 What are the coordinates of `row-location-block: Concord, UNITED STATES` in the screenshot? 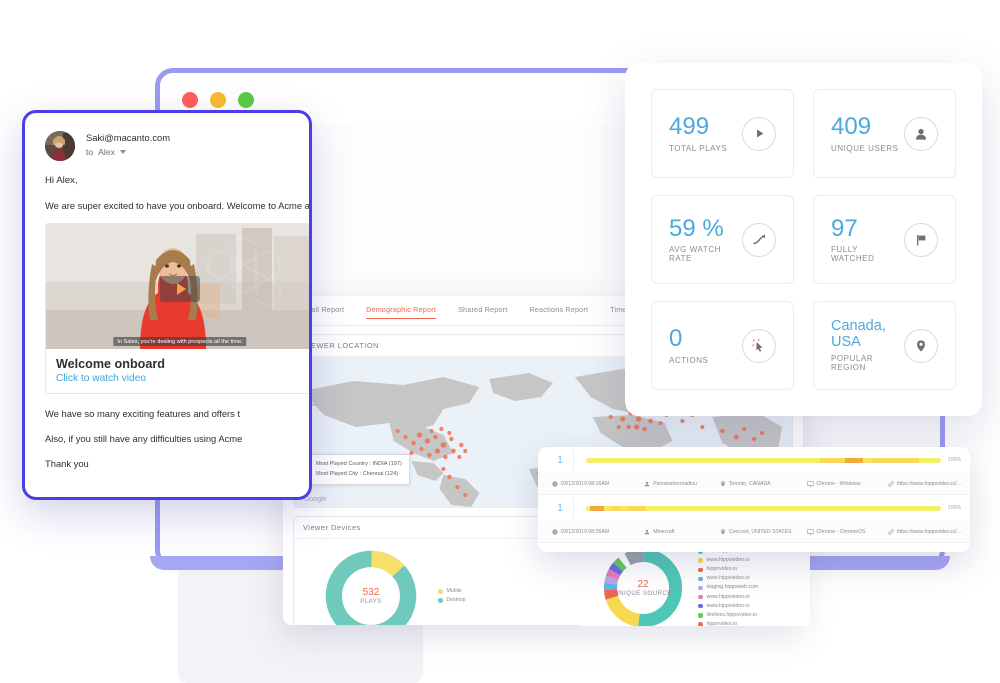 It's located at (763, 532).